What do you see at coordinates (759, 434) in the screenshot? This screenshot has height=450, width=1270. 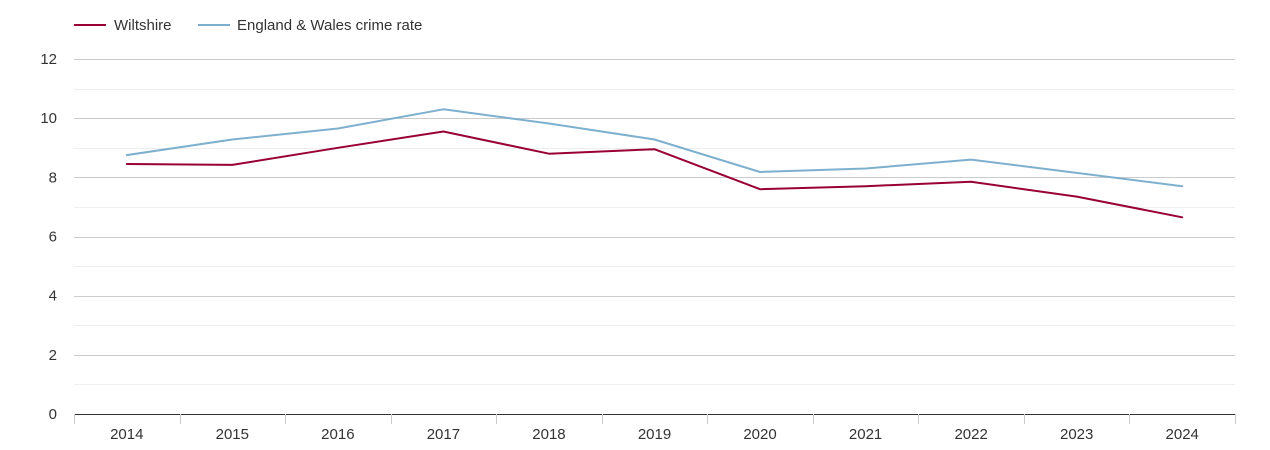 I see `x-tick-label: 2020` at bounding box center [759, 434].